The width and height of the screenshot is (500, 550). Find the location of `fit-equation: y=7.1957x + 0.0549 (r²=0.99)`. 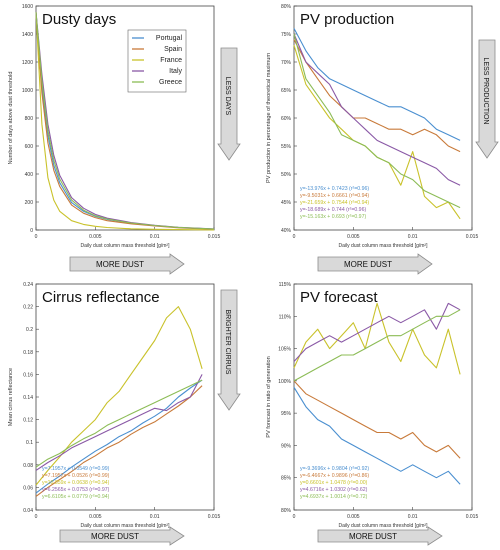

fit-equation: y=7.1957x + 0.0549 (r²=0.99) is located at coordinates (76, 469).